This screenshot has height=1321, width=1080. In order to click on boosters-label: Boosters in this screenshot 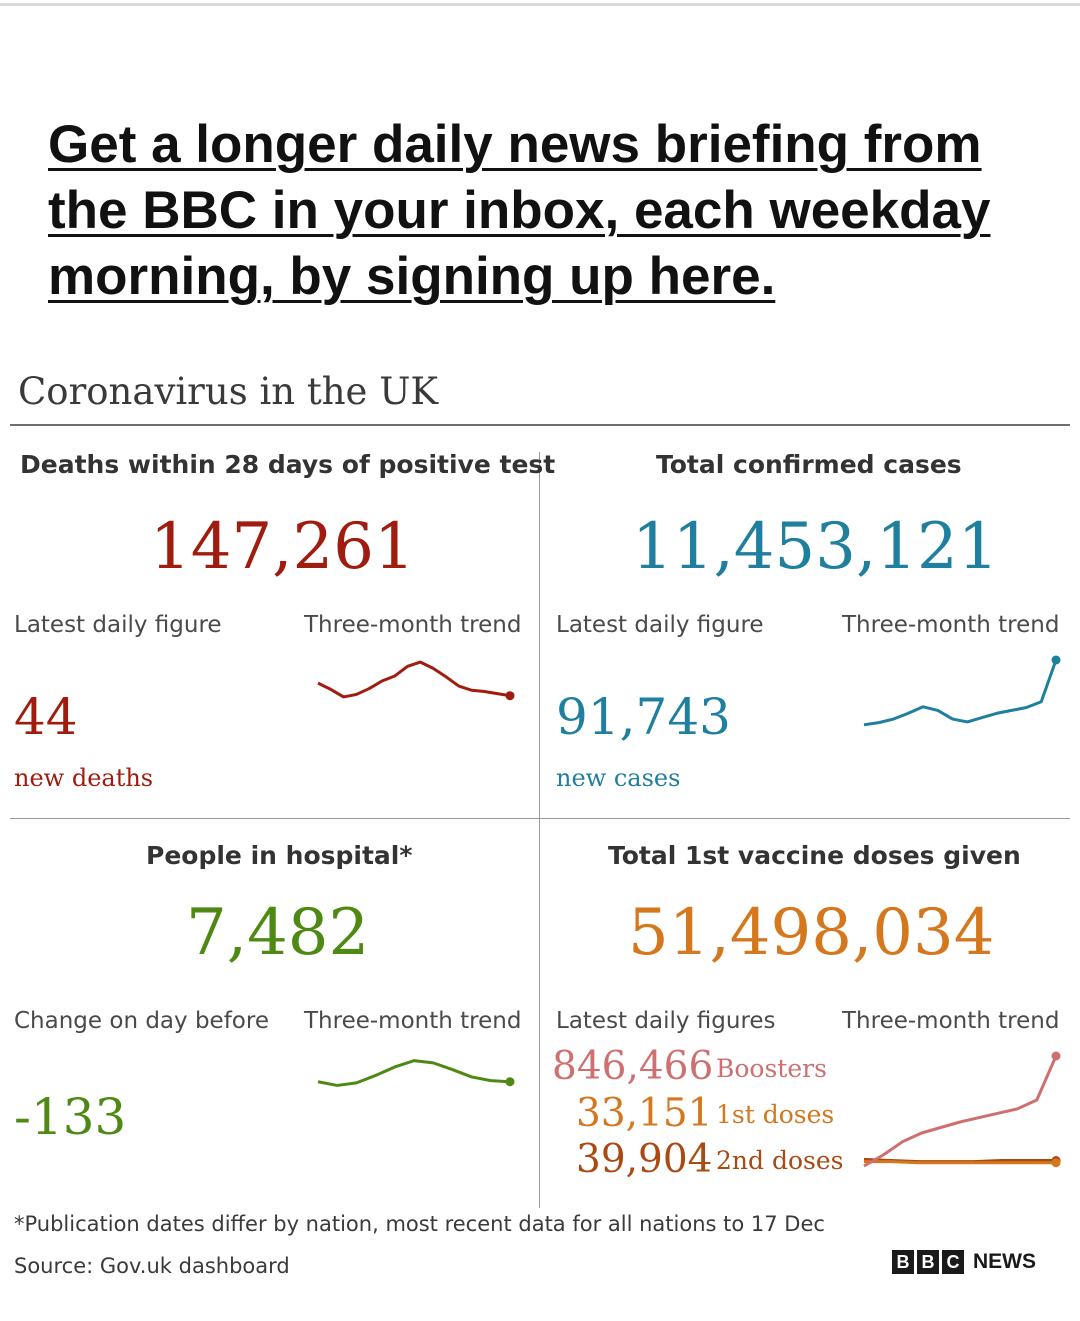, I will do `click(771, 1068)`.